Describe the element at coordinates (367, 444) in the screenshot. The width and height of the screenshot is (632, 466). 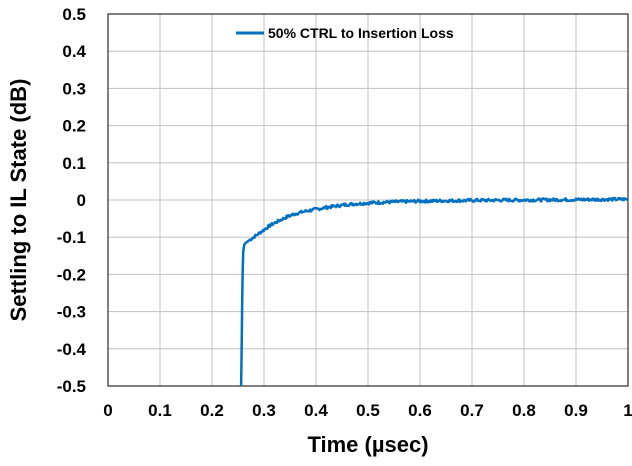
I see `x-axis-title: Time (µsec)` at that location.